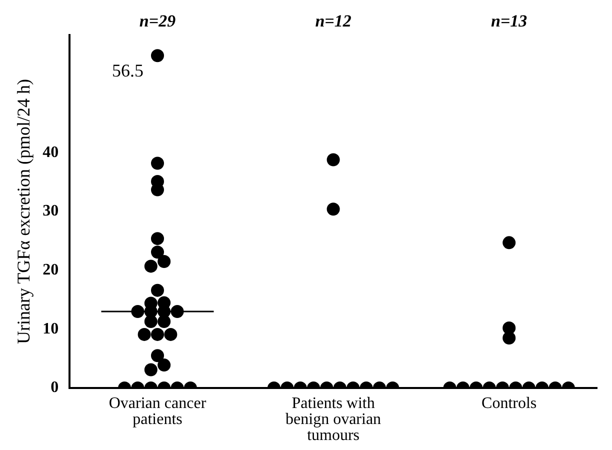  I want to click on y-tick-label: 30, so click(50, 211).